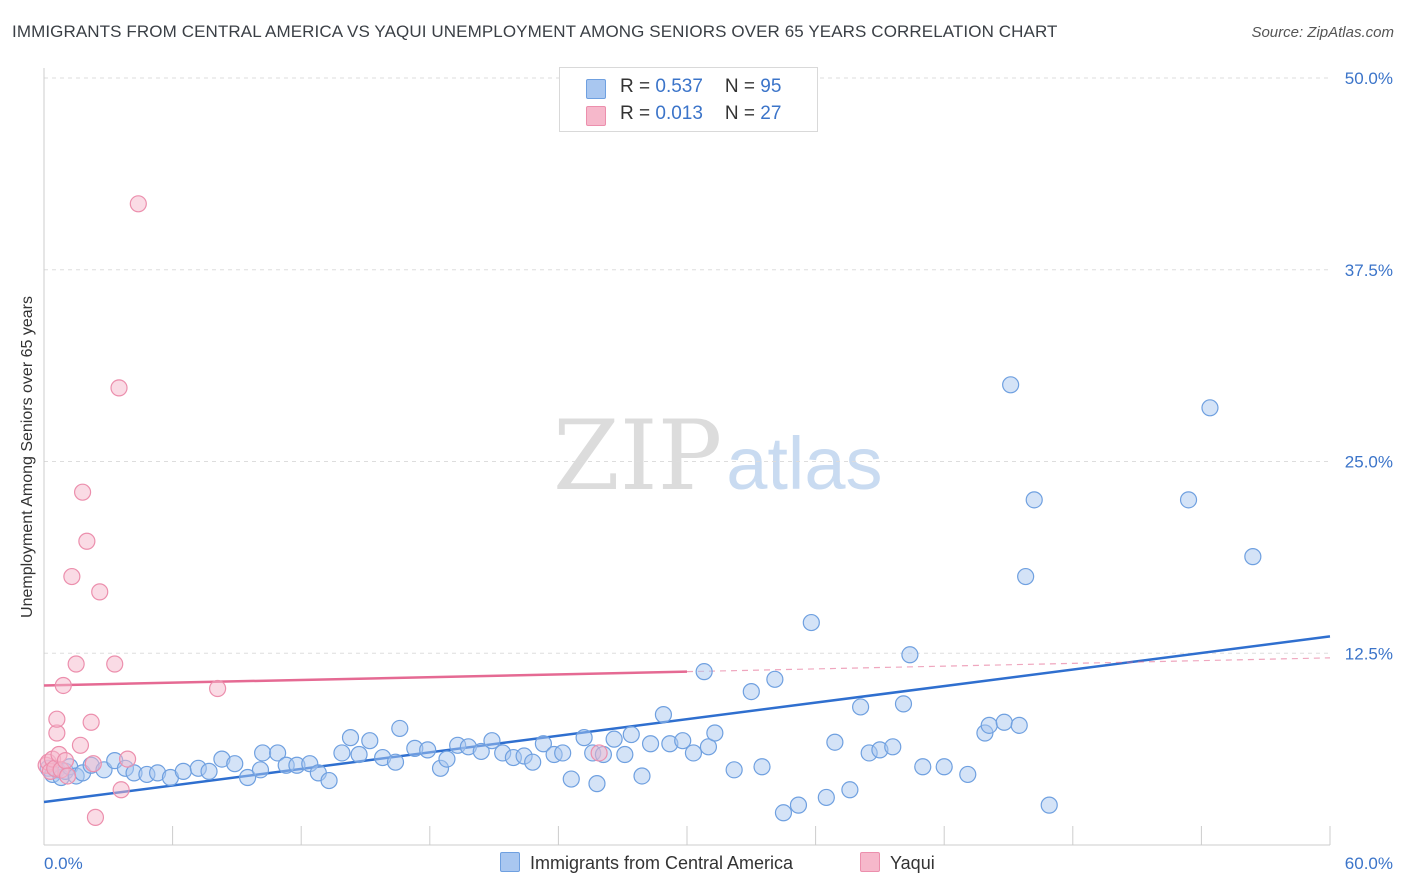  Describe the element at coordinates (596, 89) in the screenshot. I see `legend-swatch-blue` at that location.